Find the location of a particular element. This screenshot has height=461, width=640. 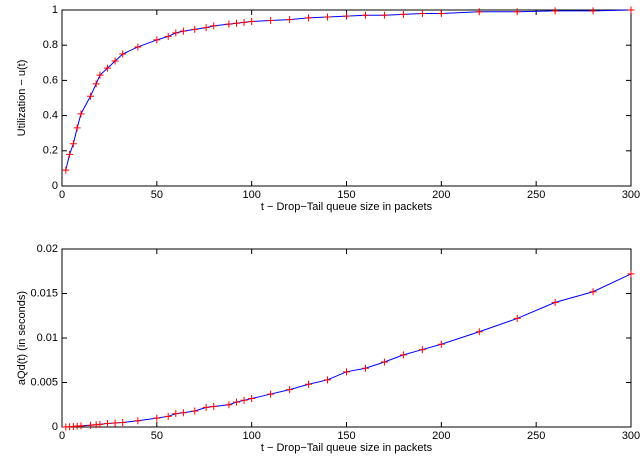

y-tick-label: 0.01 is located at coordinates (47, 338).